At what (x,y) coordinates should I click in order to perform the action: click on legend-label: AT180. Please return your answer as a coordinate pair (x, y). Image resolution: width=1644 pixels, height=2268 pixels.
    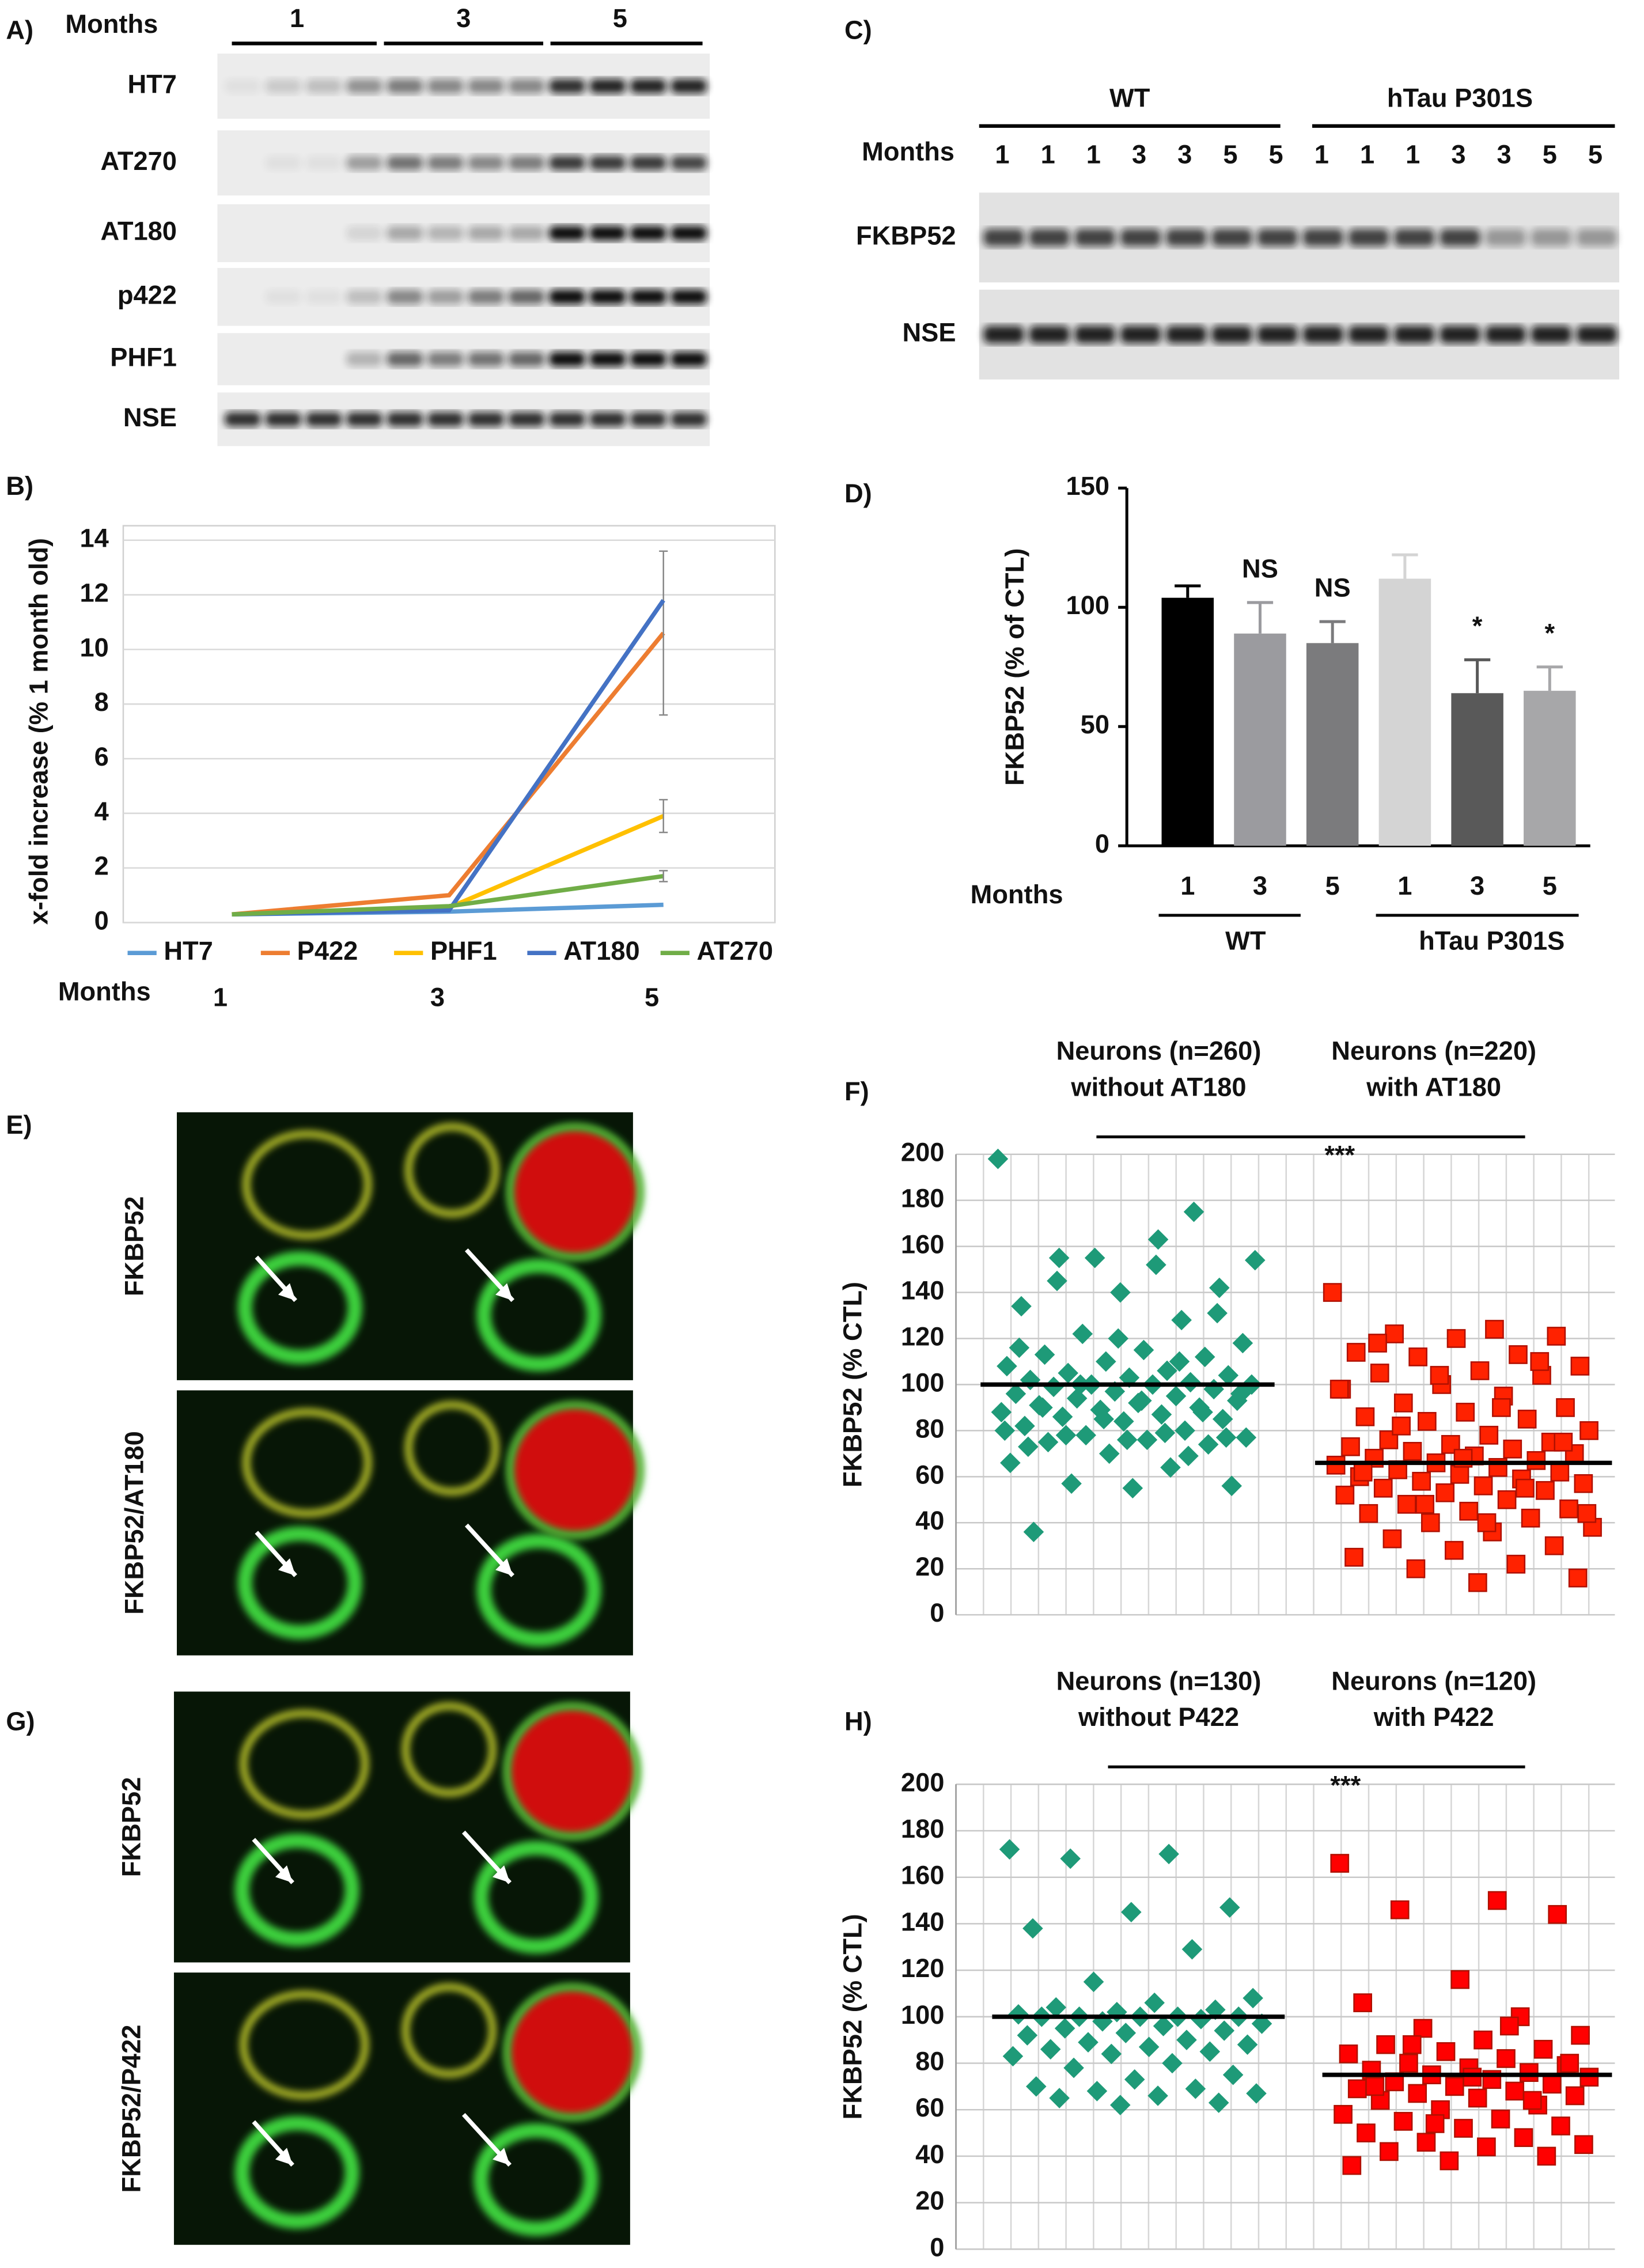
    Looking at the image, I should click on (601, 950).